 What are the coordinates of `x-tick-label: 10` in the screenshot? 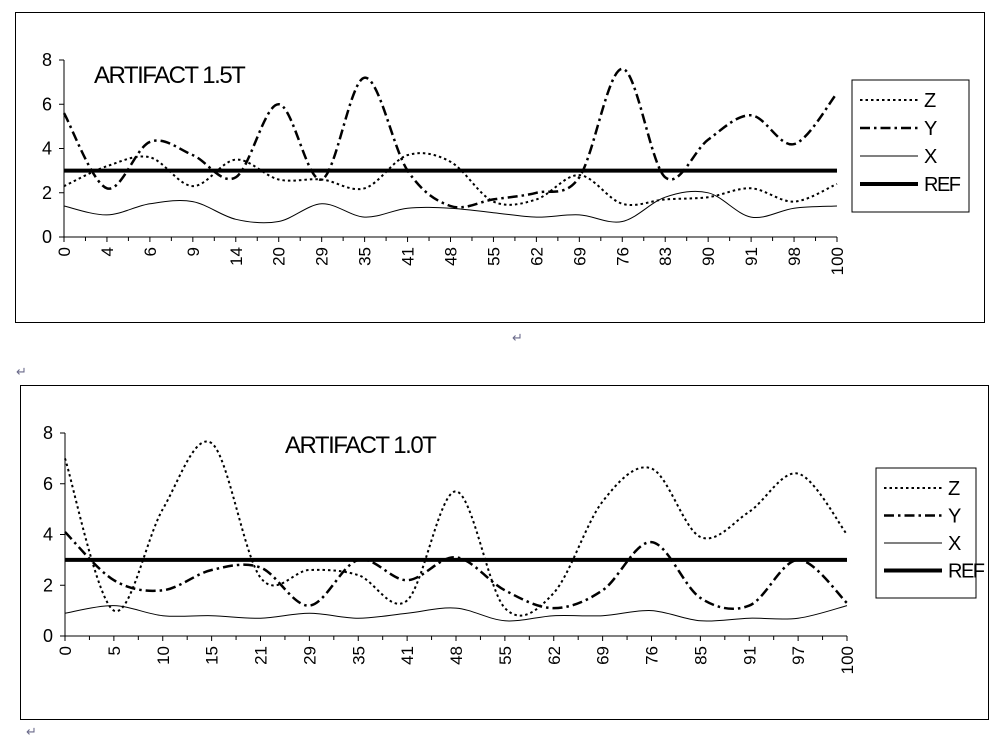 It's located at (163, 655).